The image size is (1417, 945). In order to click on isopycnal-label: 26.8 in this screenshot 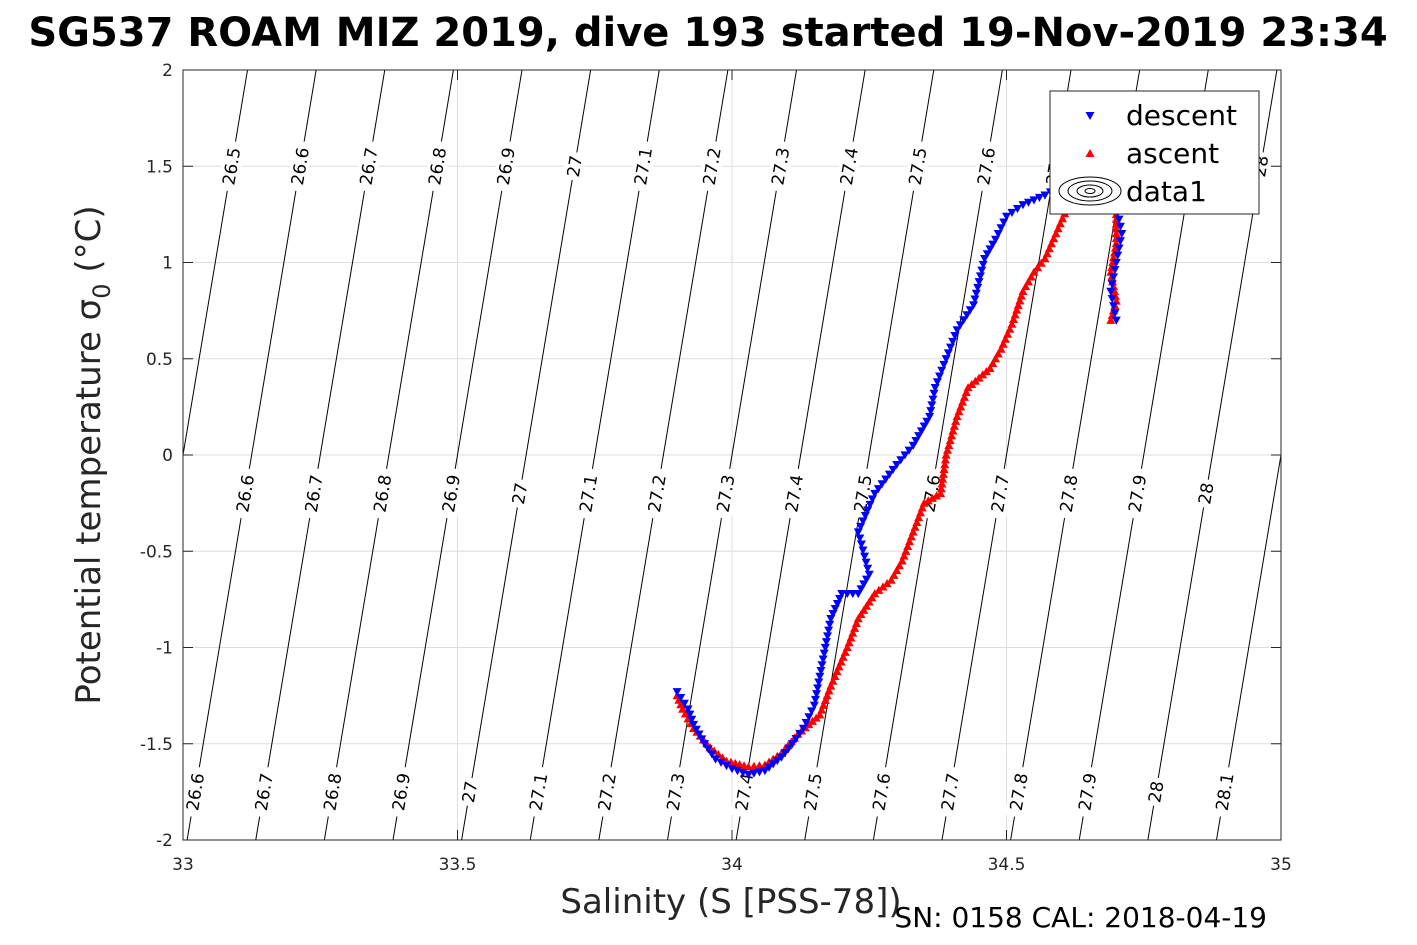, I will do `click(382, 493)`.